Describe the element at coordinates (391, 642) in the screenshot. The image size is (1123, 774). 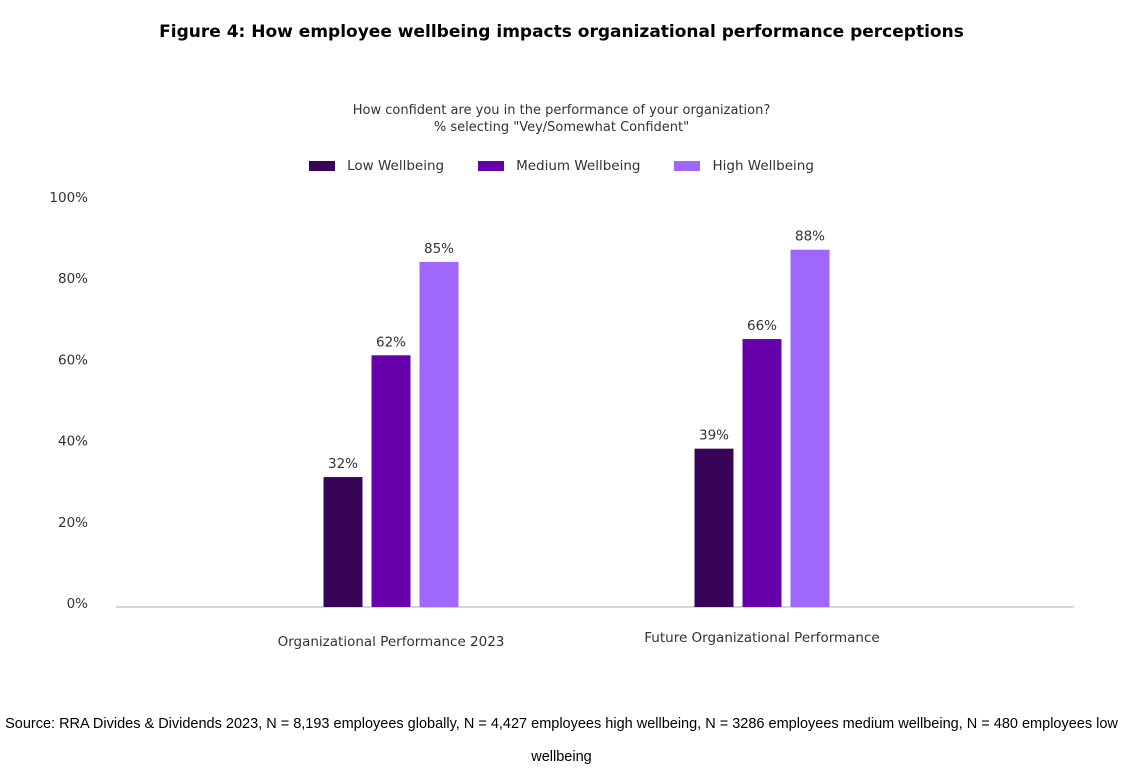
I see `x-category-label: Organizational Performance 2023` at that location.